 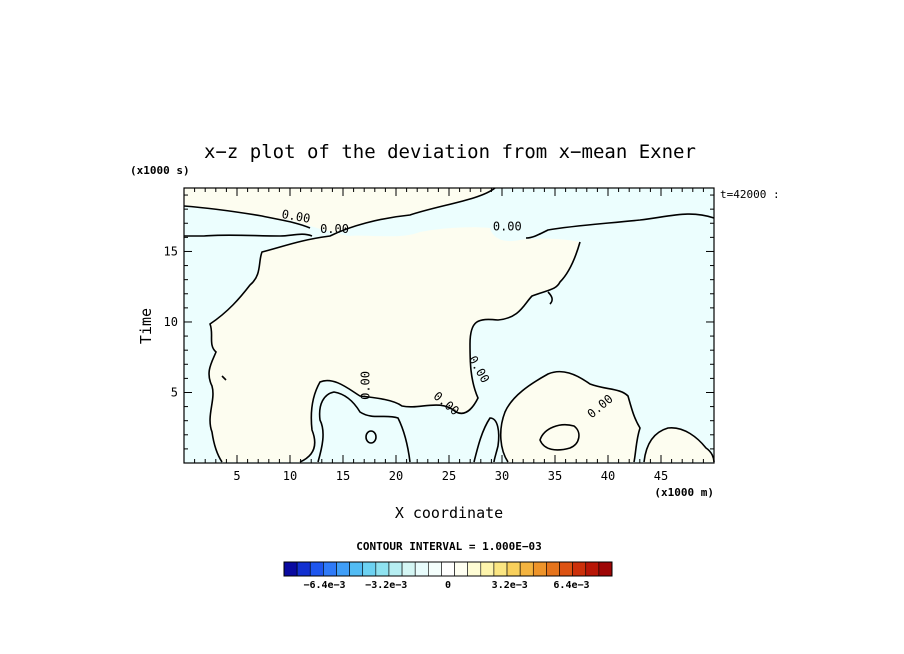 I want to click on positive-region-bottom-right, so click(x=679, y=444).